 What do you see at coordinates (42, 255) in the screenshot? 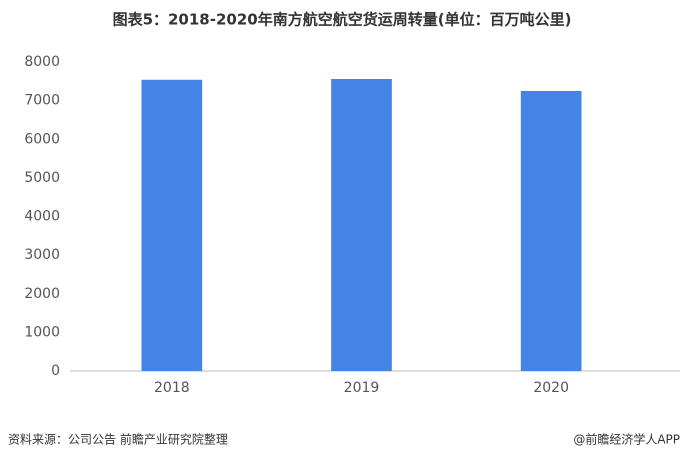
I see `y-tick-label: 3000` at bounding box center [42, 255].